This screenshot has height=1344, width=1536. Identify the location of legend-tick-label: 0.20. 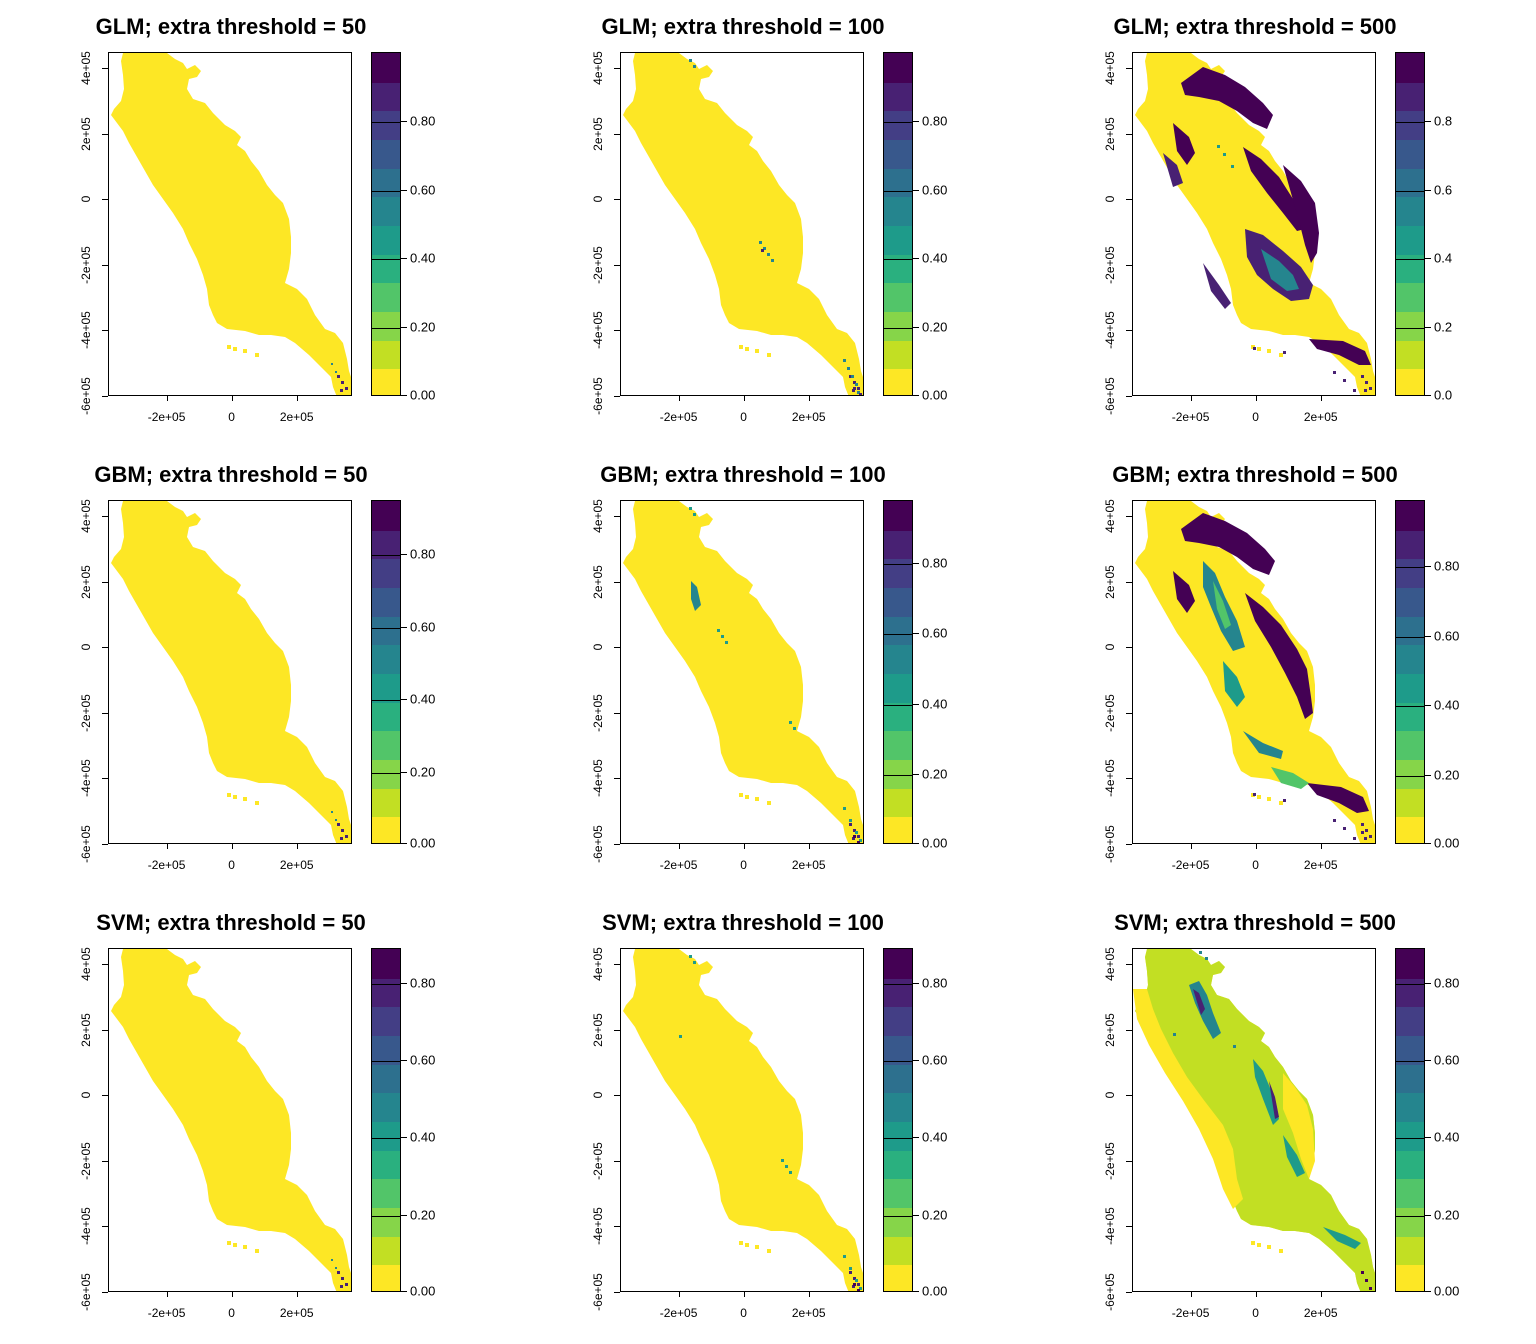
(935, 774).